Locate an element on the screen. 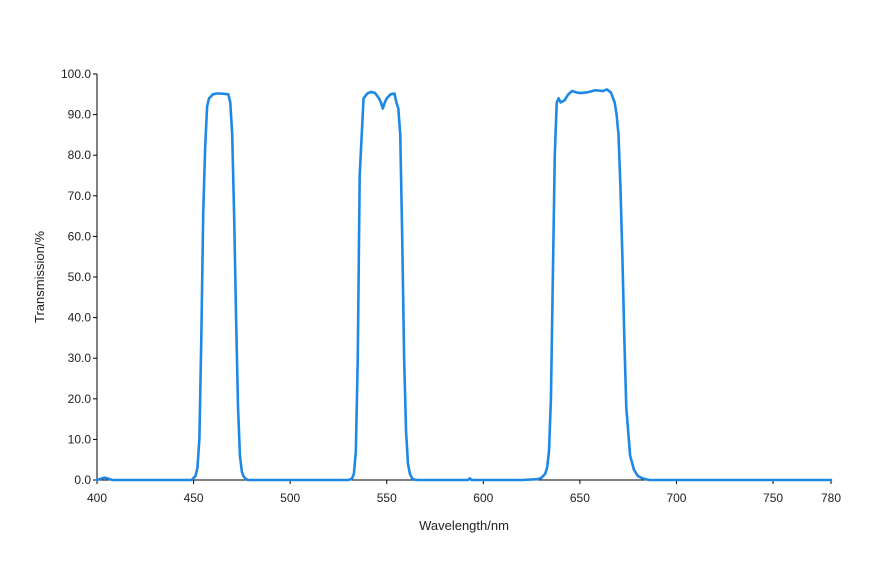 Image resolution: width=877 pixels, height=571 pixels. y-tick-label: 20.0 is located at coordinates (80, 399).